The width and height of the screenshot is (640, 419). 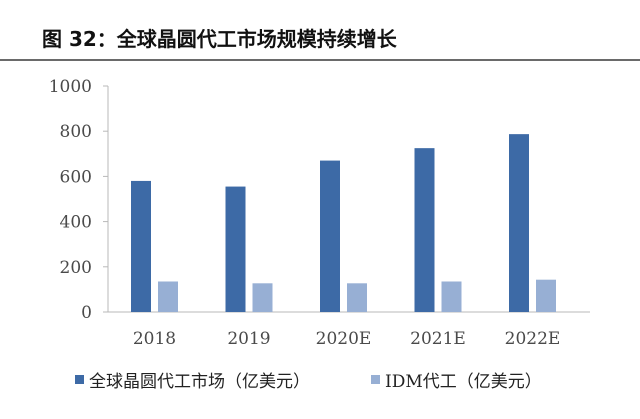 I want to click on chart-legend: 全球晶圆代工市场（亿美元） IDM代工（亿美元）, so click(x=308, y=382).